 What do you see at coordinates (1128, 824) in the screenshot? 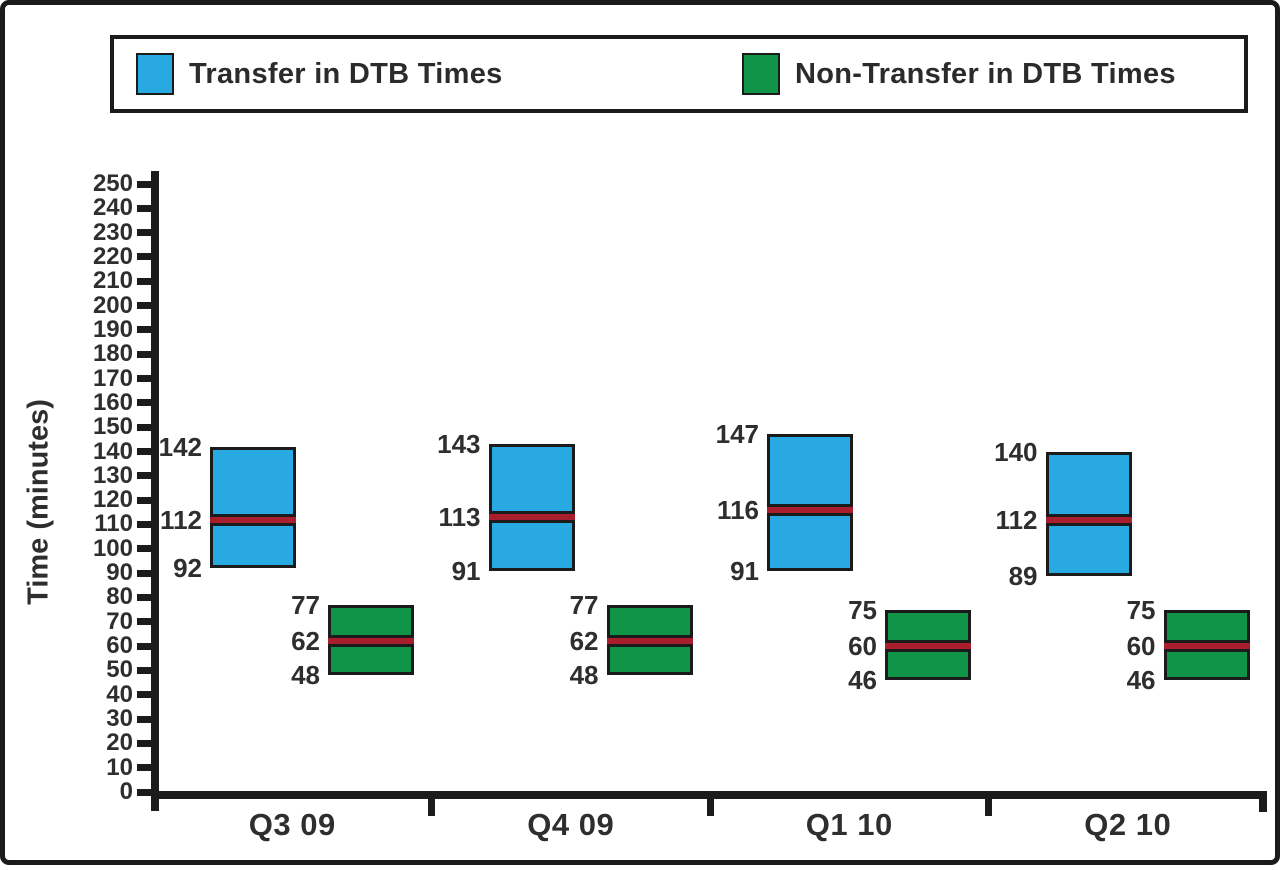
I see `x-category-label: Q2 10` at bounding box center [1128, 824].